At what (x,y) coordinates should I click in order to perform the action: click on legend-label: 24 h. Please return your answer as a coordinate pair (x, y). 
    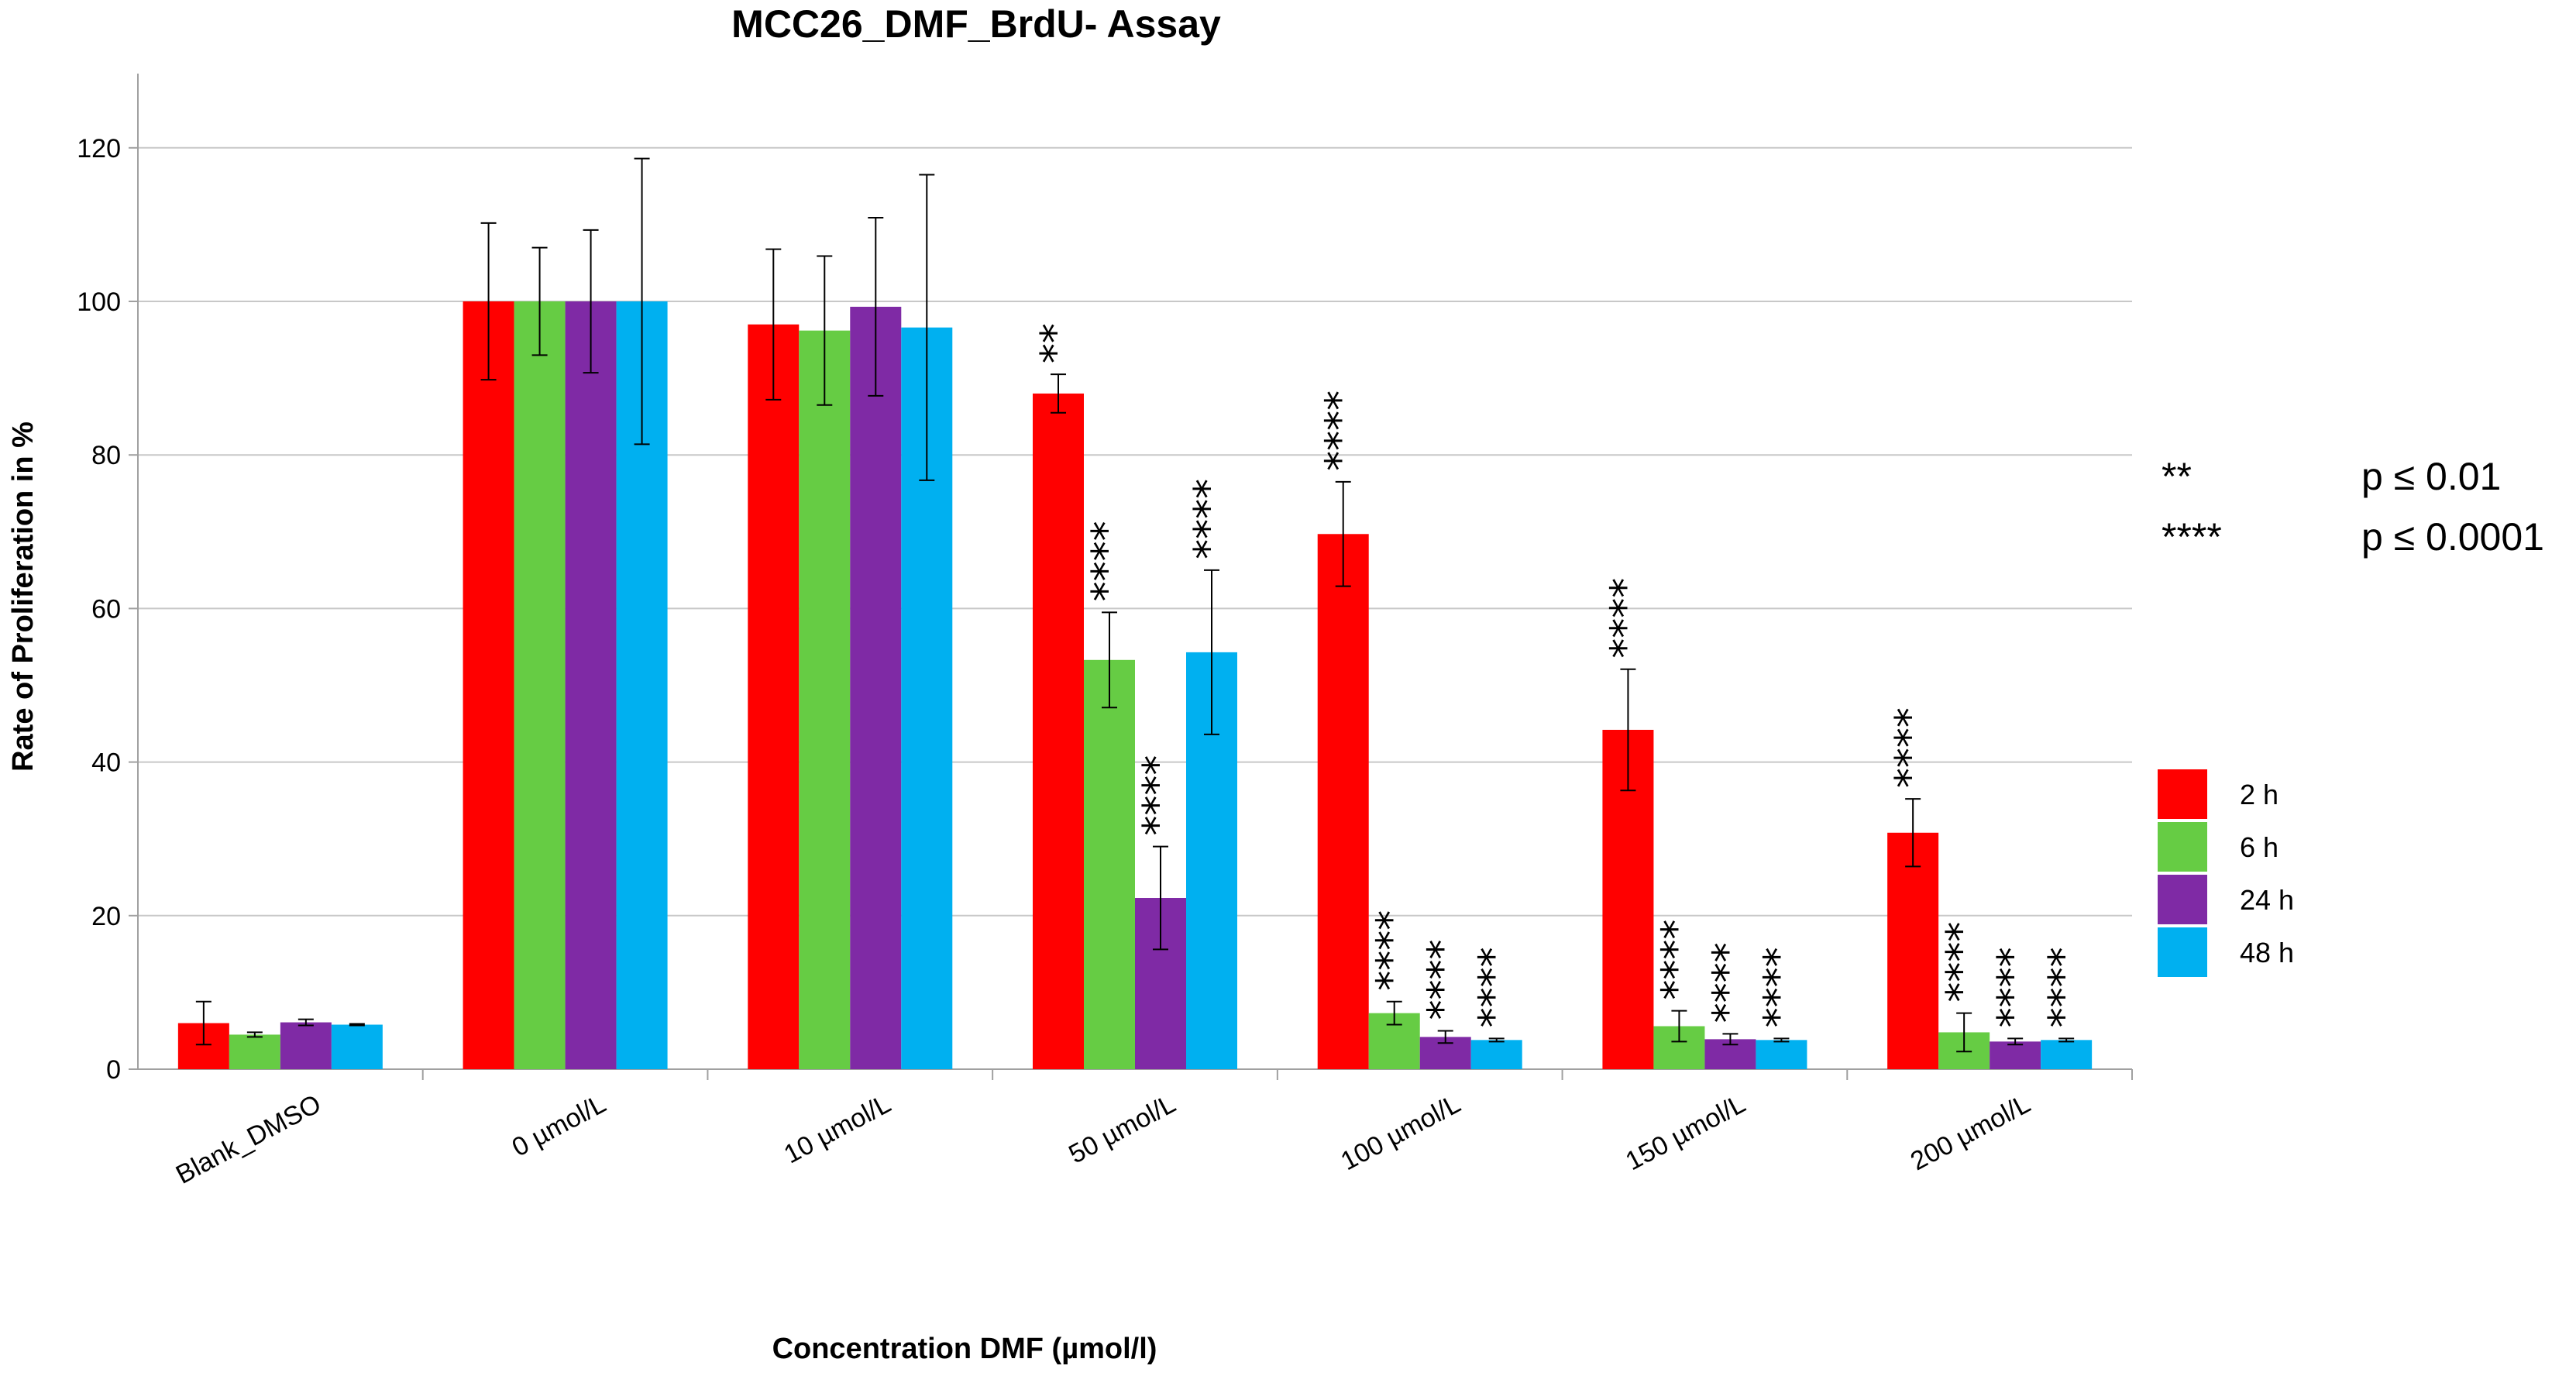
    Looking at the image, I should click on (2267, 900).